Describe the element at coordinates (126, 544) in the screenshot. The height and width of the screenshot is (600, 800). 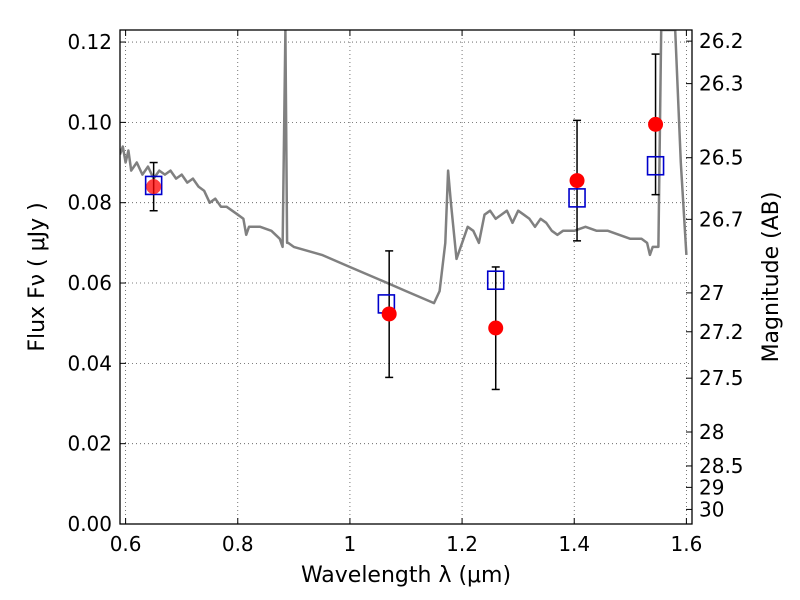
I see `x-tick-label: 0.6` at that location.